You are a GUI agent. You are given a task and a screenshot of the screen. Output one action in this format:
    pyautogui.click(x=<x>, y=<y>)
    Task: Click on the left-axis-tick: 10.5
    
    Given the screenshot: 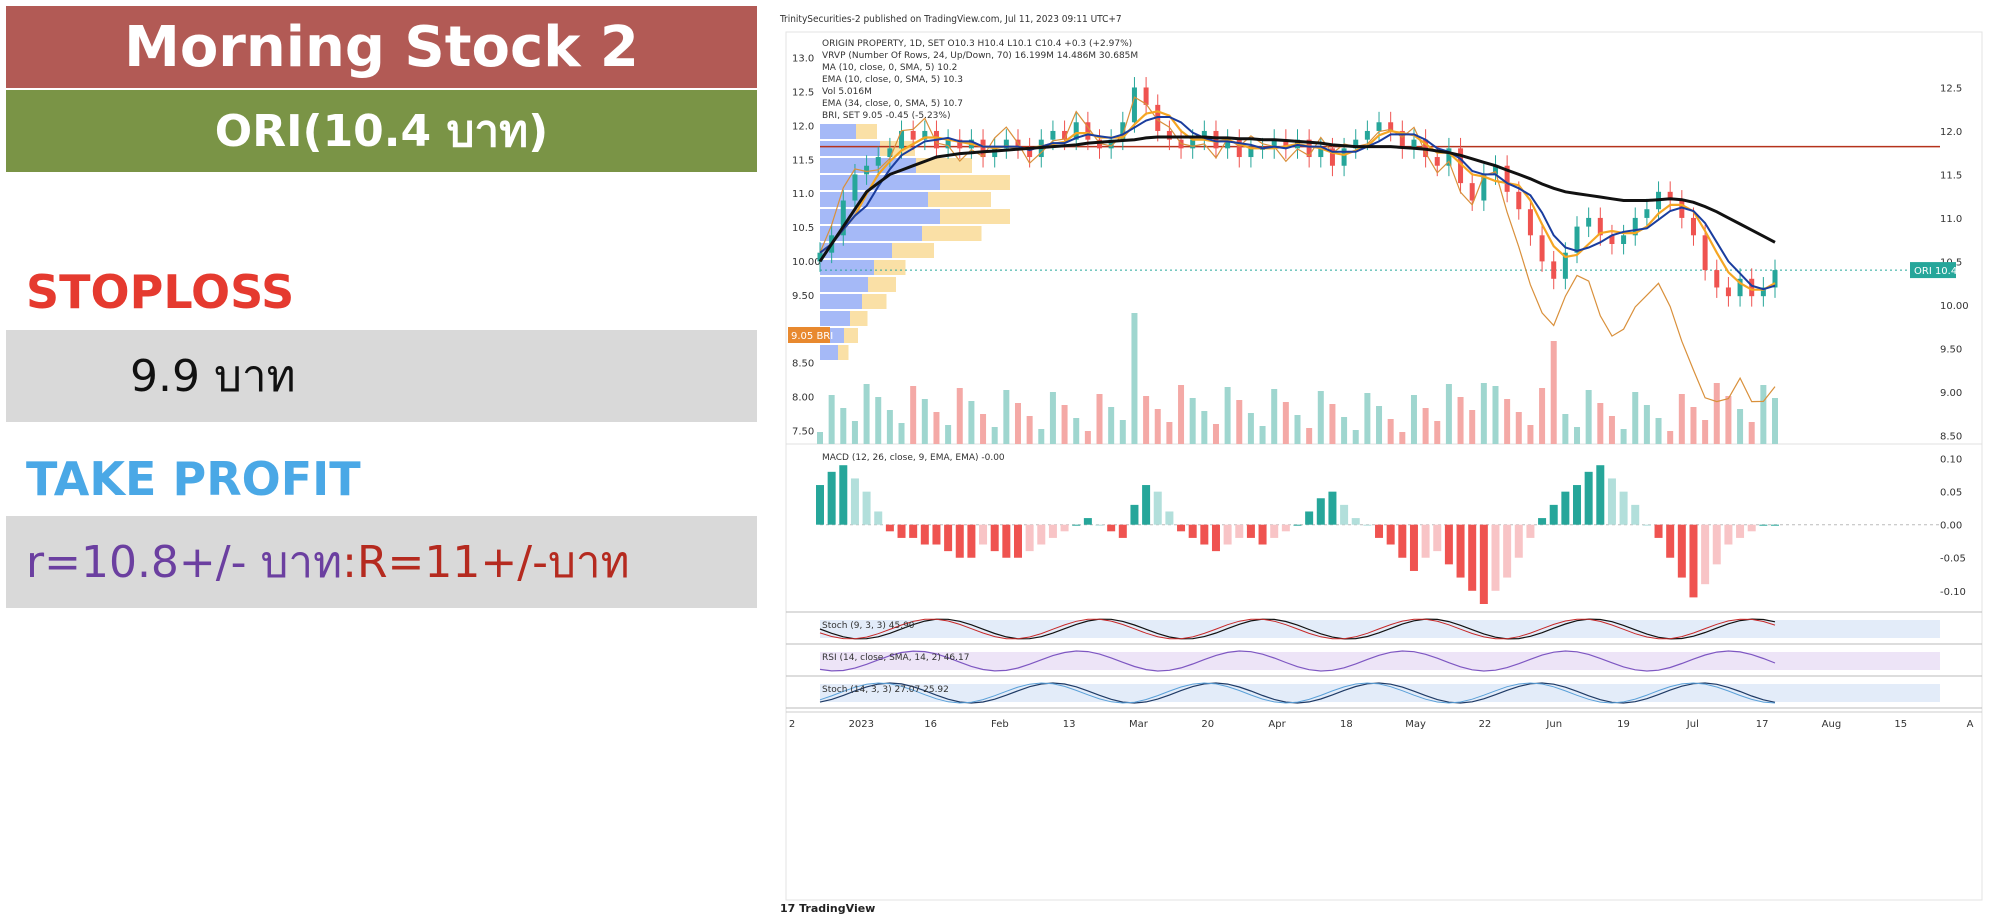 What is the action you would take?
    pyautogui.click(x=803, y=228)
    